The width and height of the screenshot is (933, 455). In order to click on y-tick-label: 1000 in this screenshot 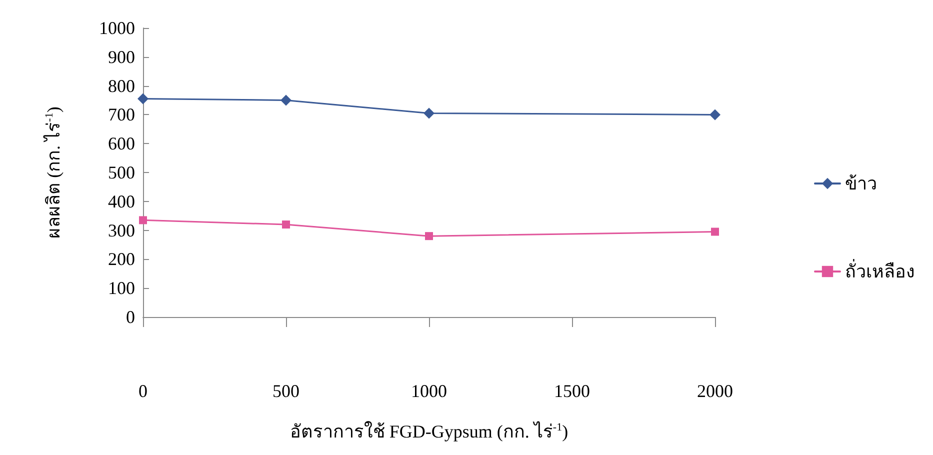, I will do `click(117, 28)`.